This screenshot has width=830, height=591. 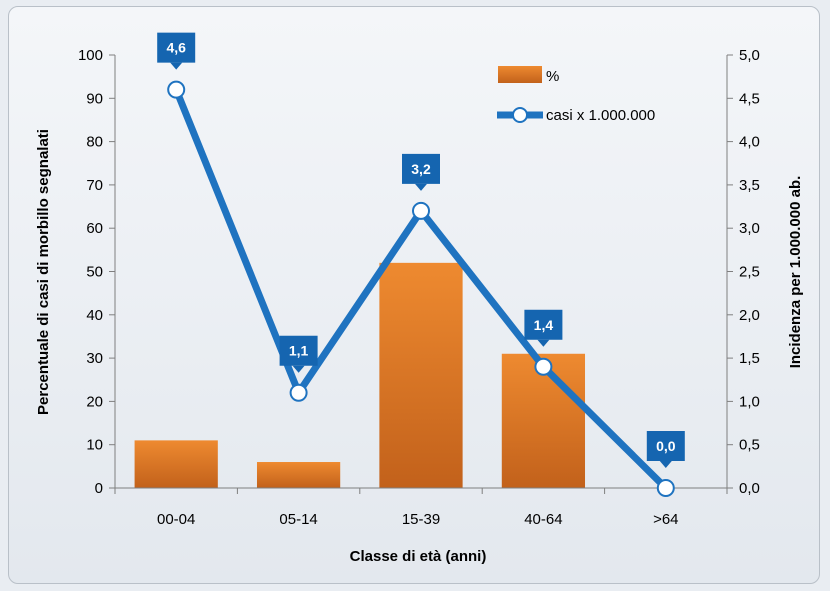 What do you see at coordinates (749, 401) in the screenshot?
I see `y2-tick-label: 1,0` at bounding box center [749, 401].